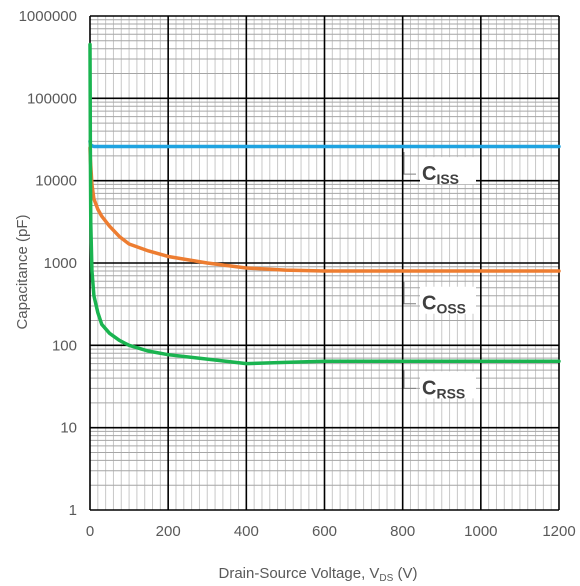 The height and width of the screenshot is (586, 580). What do you see at coordinates (450, 393) in the screenshot?
I see `series-label-sub: RSS` at bounding box center [450, 393].